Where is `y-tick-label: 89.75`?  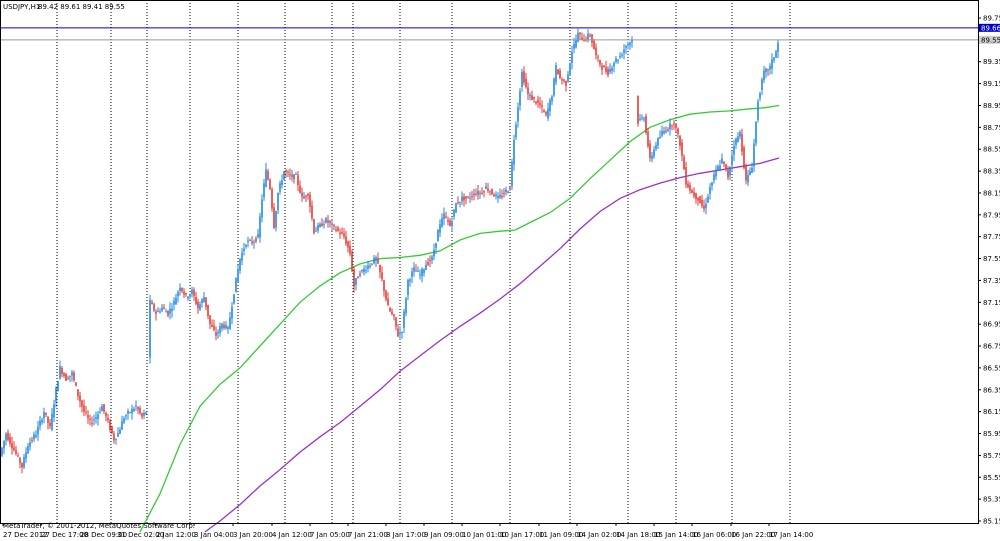
y-tick-label: 89.75 is located at coordinates (991, 19).